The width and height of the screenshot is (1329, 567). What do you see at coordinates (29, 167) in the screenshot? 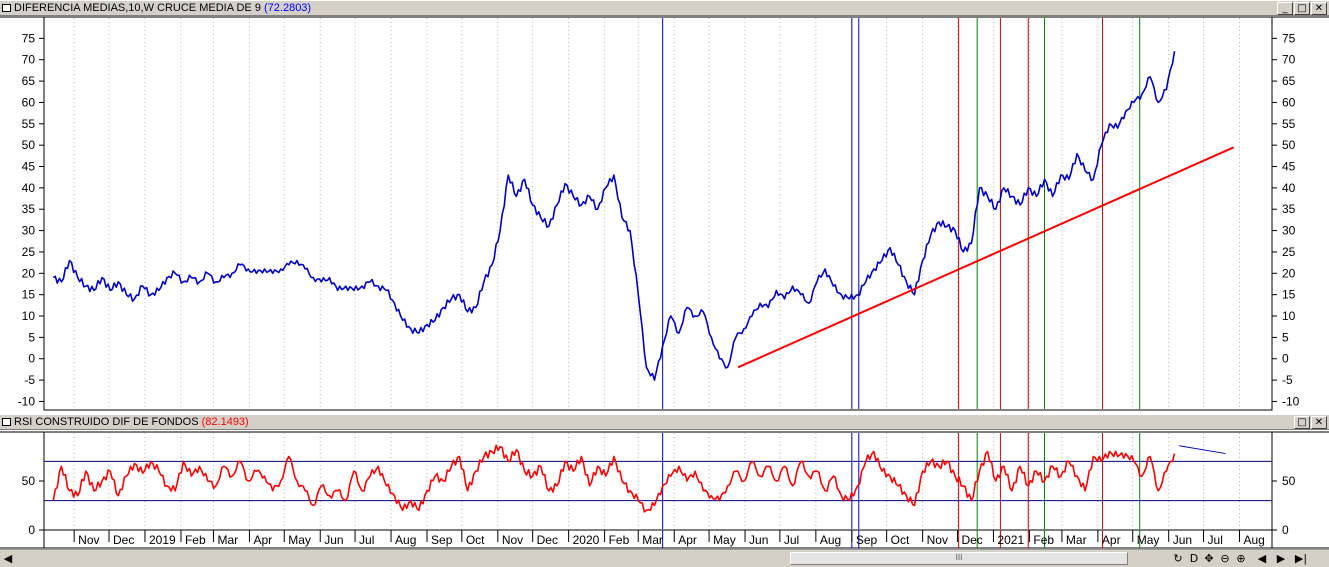
I see `y-tick-label-left: 45` at bounding box center [29, 167].